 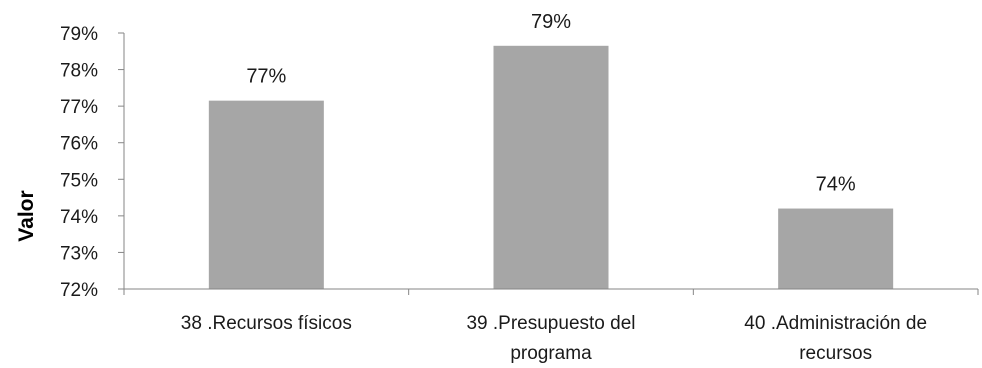 What do you see at coordinates (836, 185) in the screenshot?
I see `data-label: 74%` at bounding box center [836, 185].